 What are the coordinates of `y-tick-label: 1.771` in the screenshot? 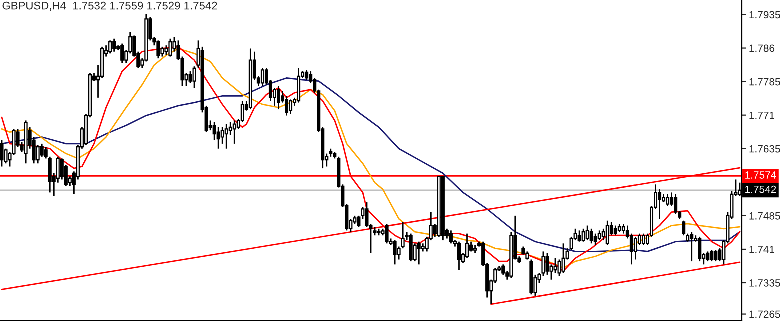 It's located at (762, 116).